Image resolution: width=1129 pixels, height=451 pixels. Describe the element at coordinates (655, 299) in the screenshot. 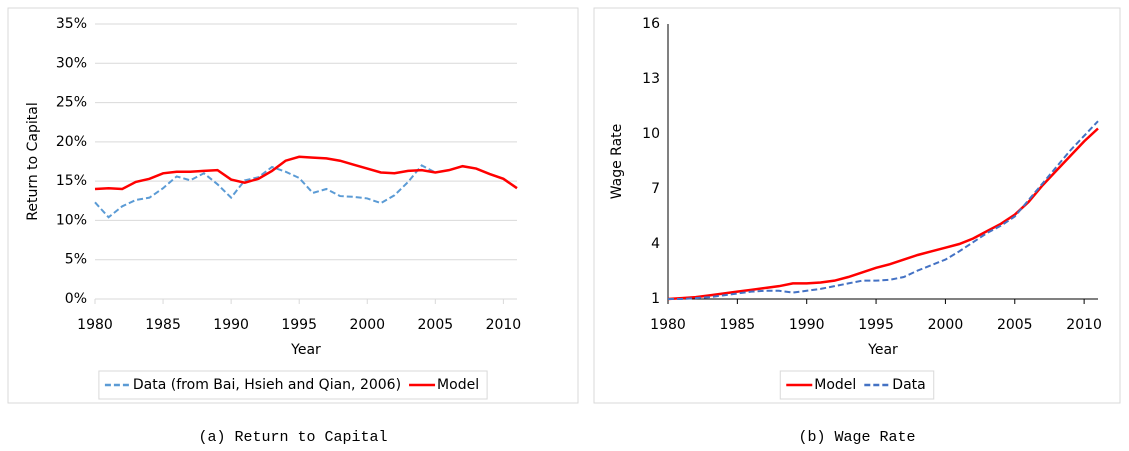

I see `y-tick-label: 1` at that location.